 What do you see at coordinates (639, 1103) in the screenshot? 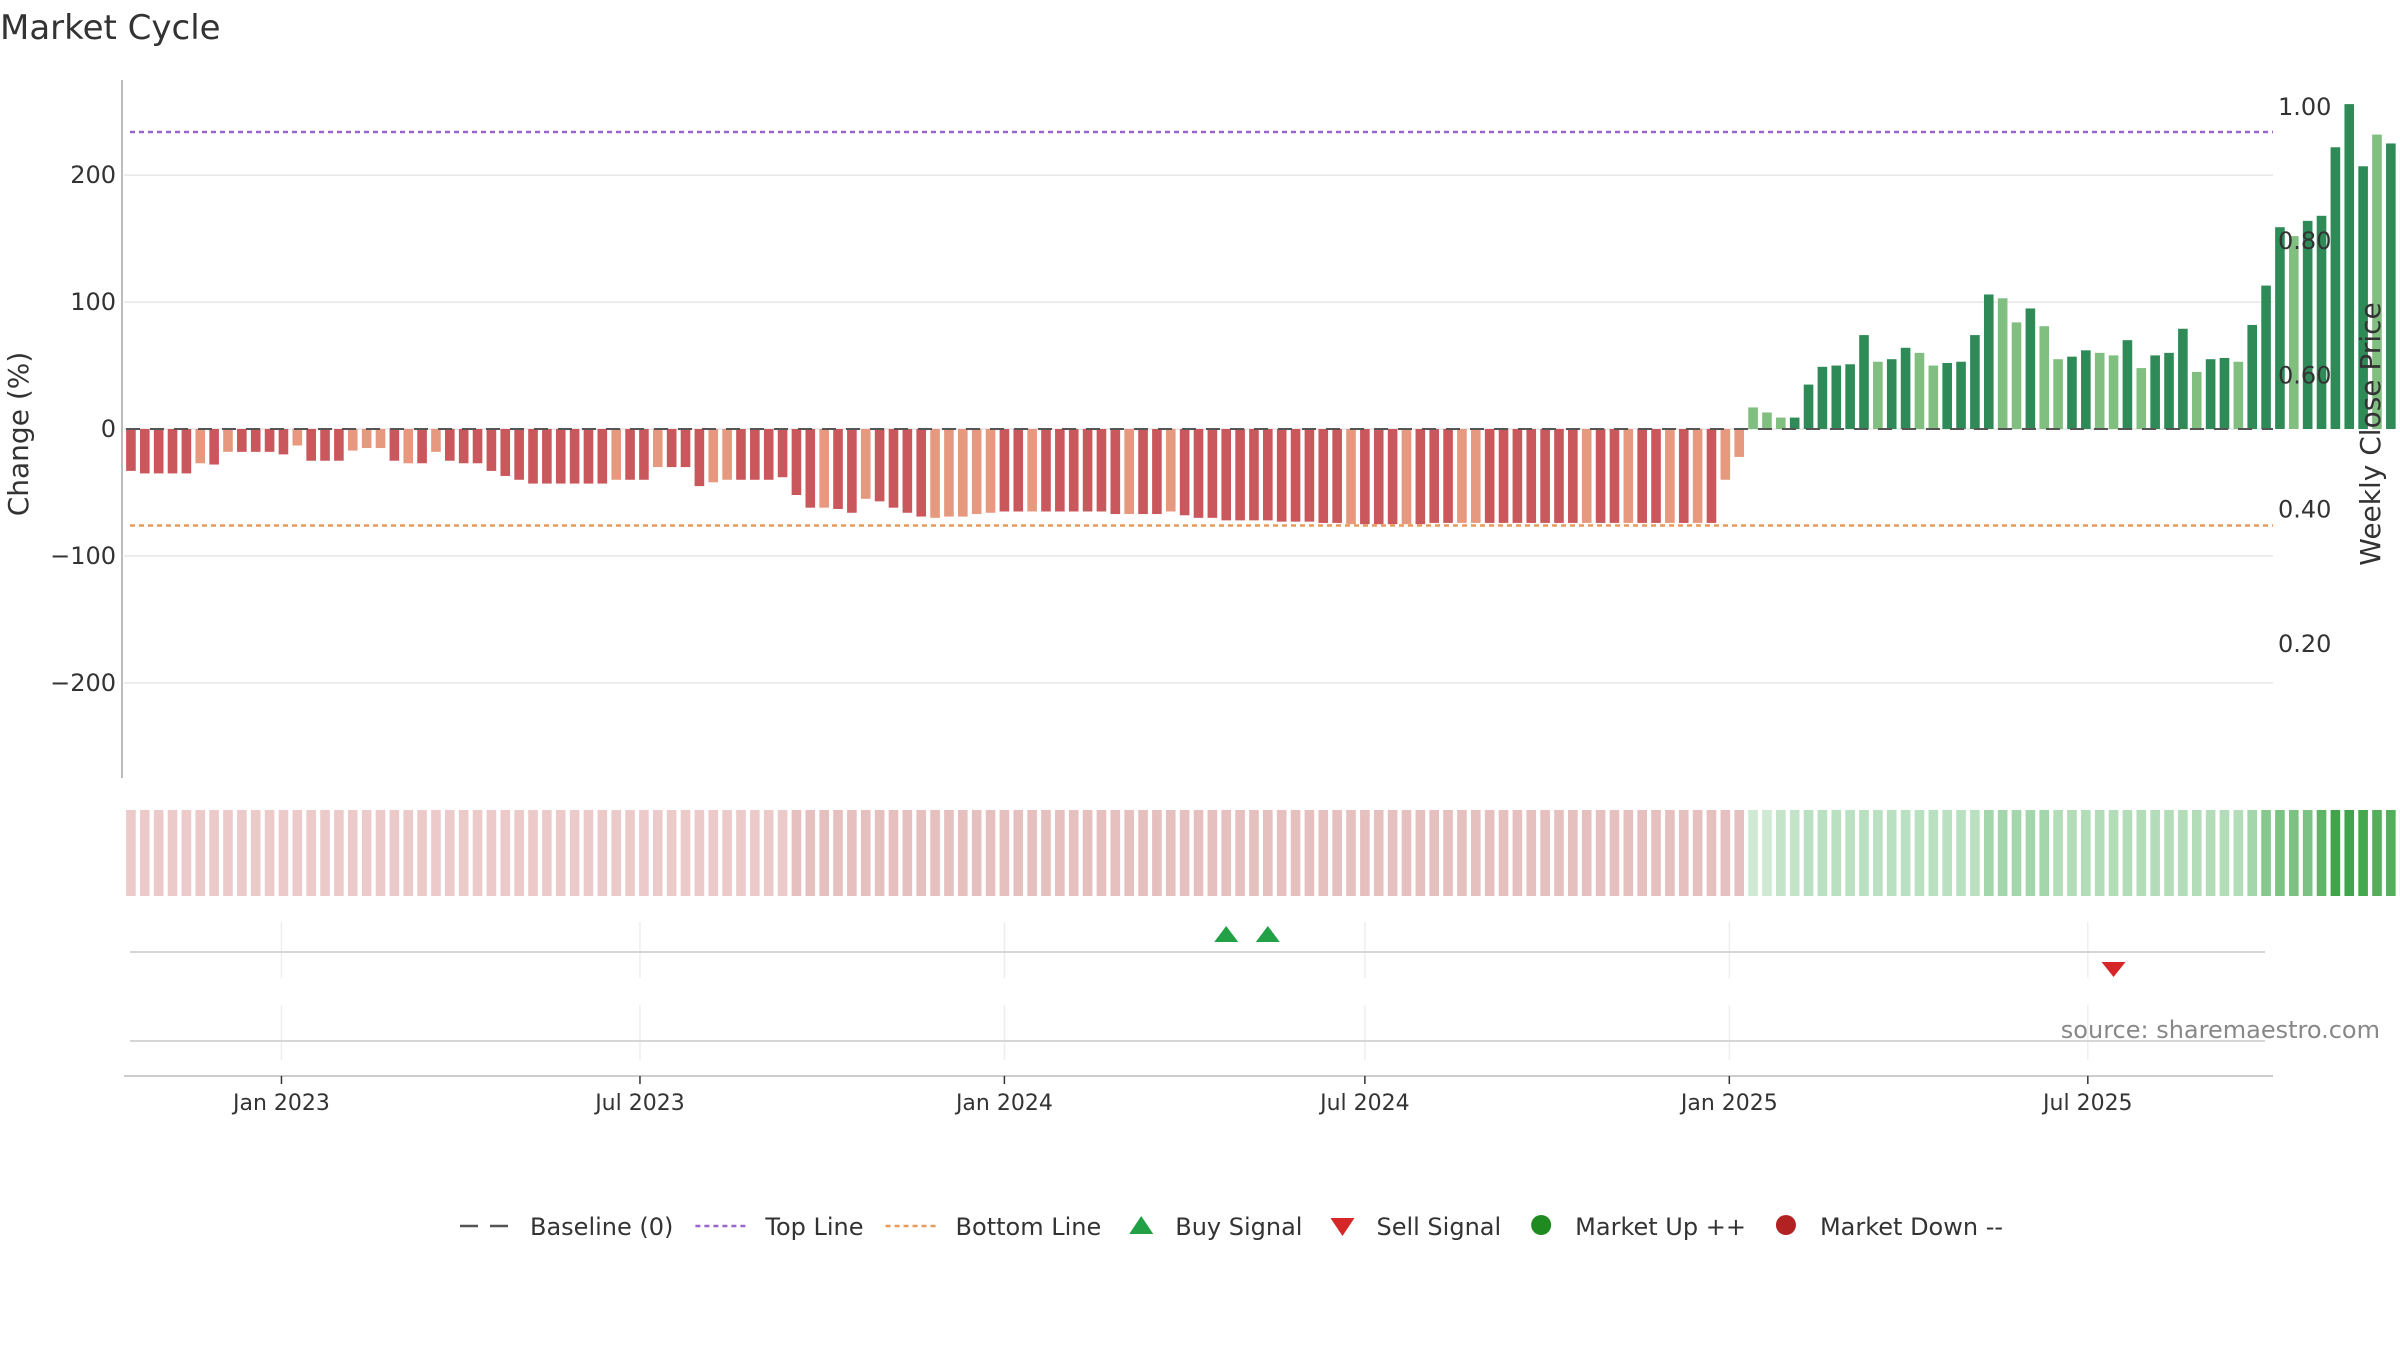
I see `x-tick-label: Jul 2023` at bounding box center [639, 1103].